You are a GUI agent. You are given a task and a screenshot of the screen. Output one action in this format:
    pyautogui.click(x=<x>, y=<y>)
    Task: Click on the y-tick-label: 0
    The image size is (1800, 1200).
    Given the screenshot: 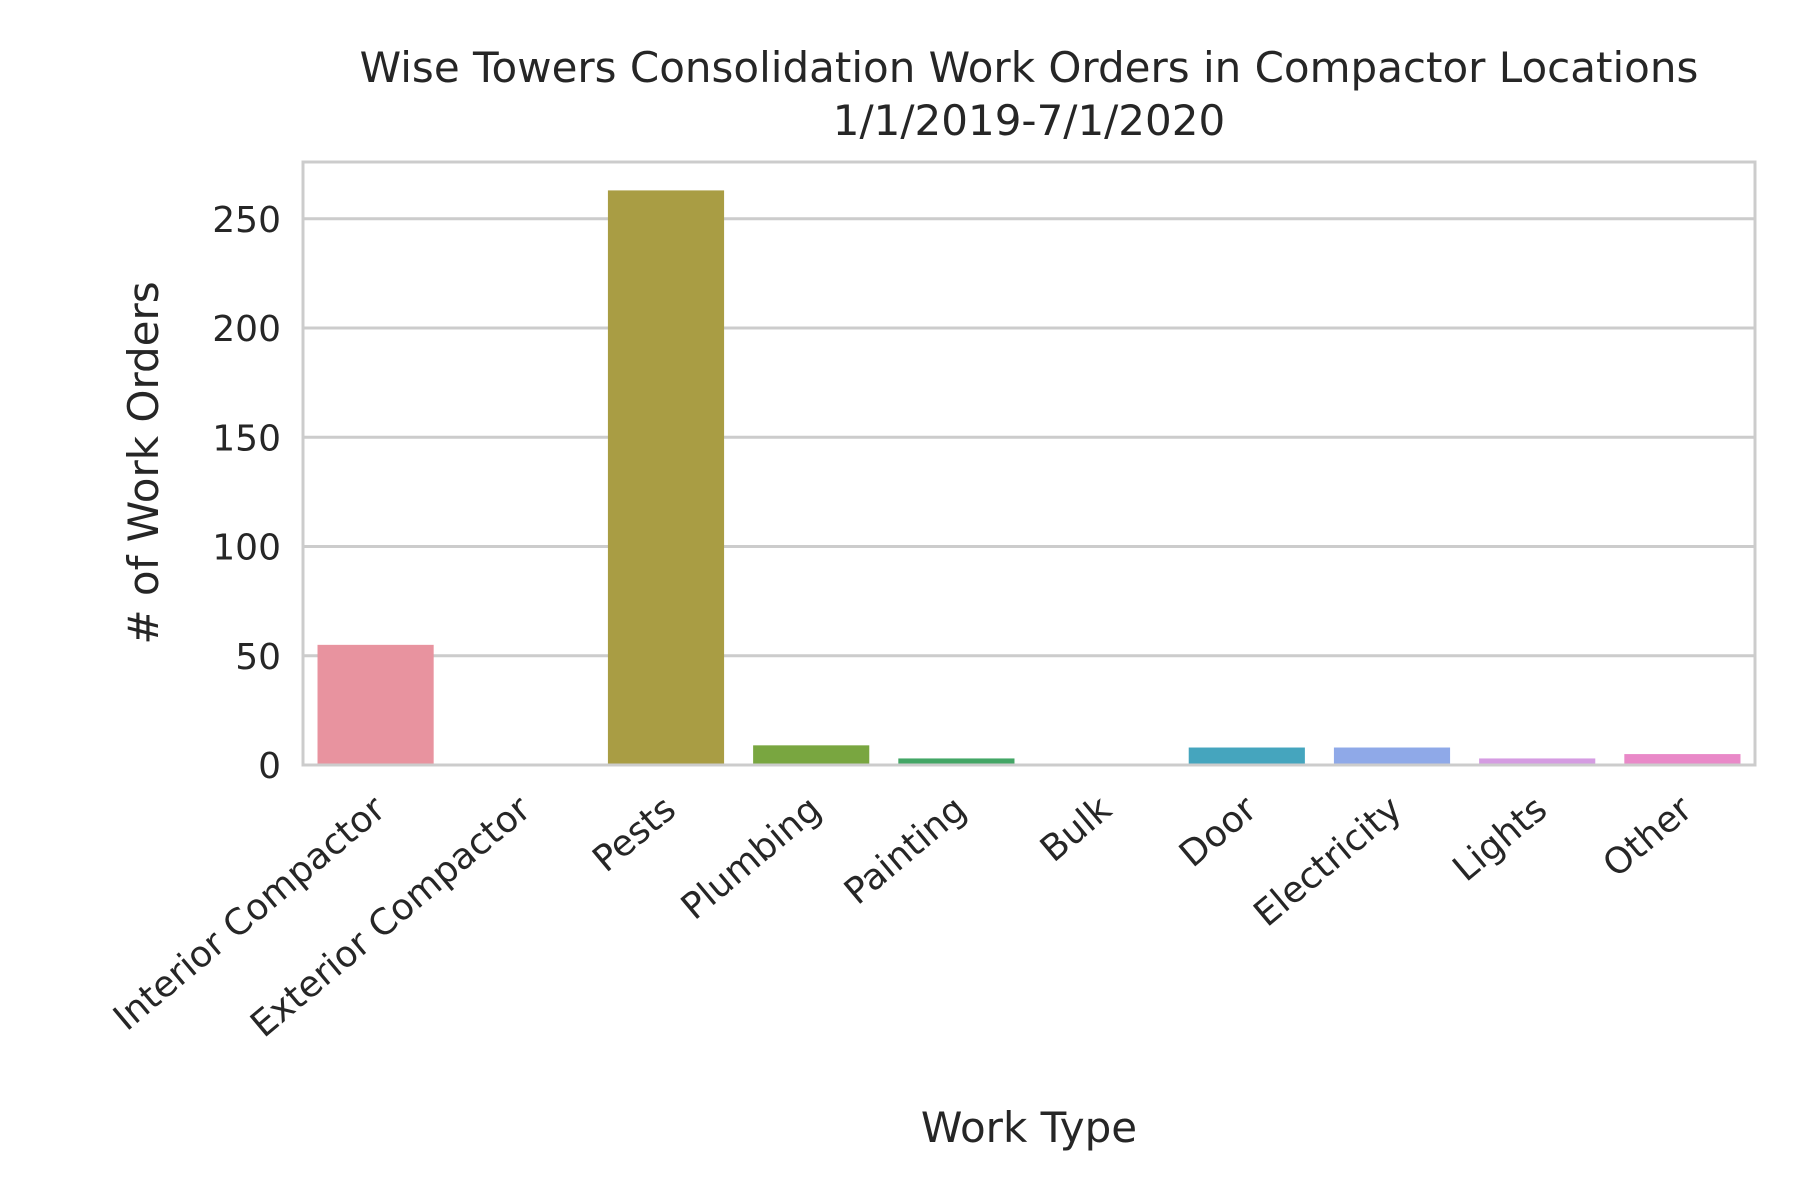 What is the action you would take?
    pyautogui.click(x=269, y=766)
    